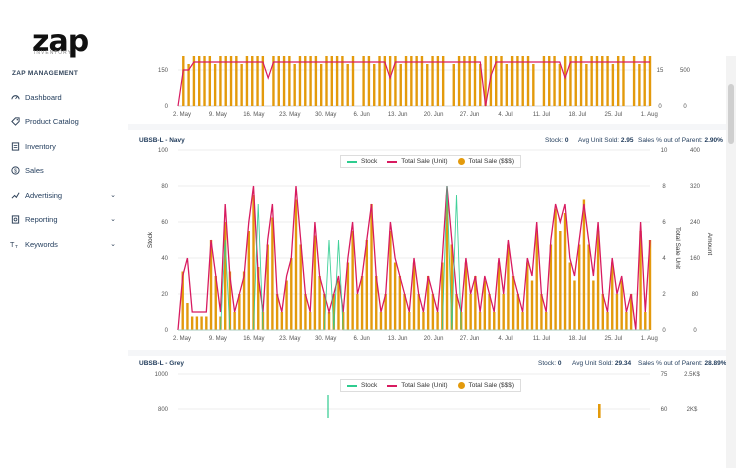  What do you see at coordinates (731, 114) in the screenshot?
I see `scrollbar-thumb` at bounding box center [731, 114].